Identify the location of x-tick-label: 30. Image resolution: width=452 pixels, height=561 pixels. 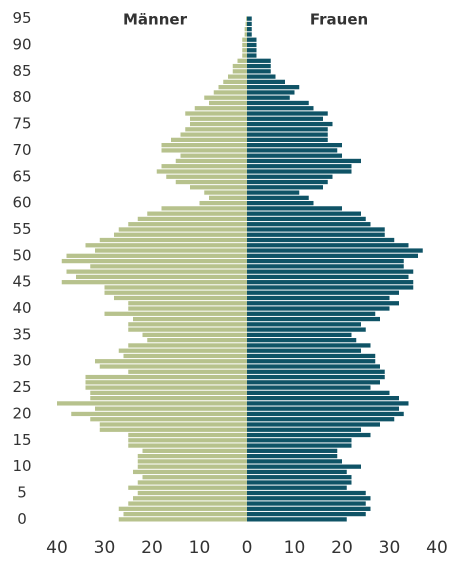
(105, 547).